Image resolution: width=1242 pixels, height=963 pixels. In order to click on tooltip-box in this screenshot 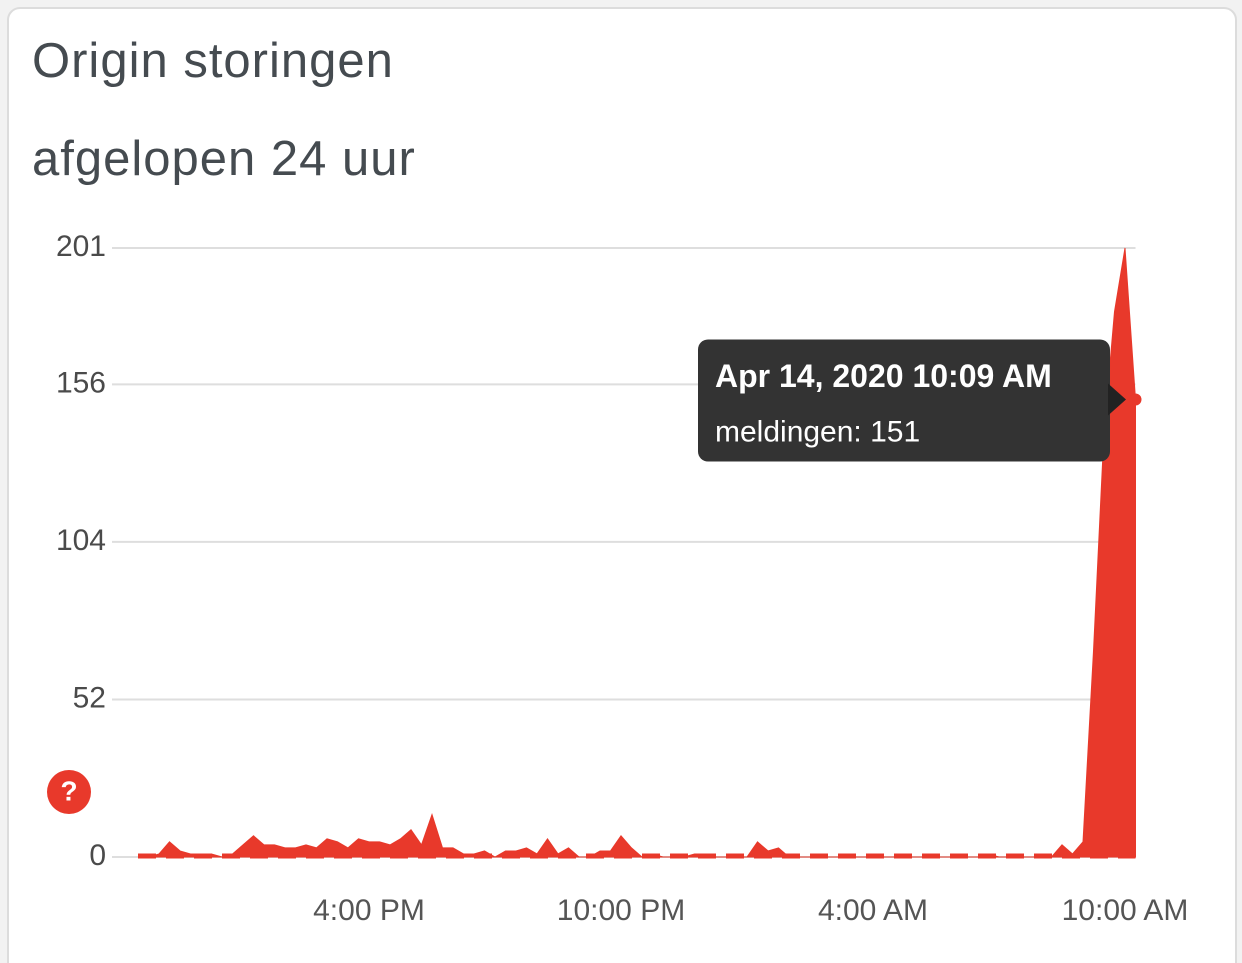, I will do `click(904, 400)`.